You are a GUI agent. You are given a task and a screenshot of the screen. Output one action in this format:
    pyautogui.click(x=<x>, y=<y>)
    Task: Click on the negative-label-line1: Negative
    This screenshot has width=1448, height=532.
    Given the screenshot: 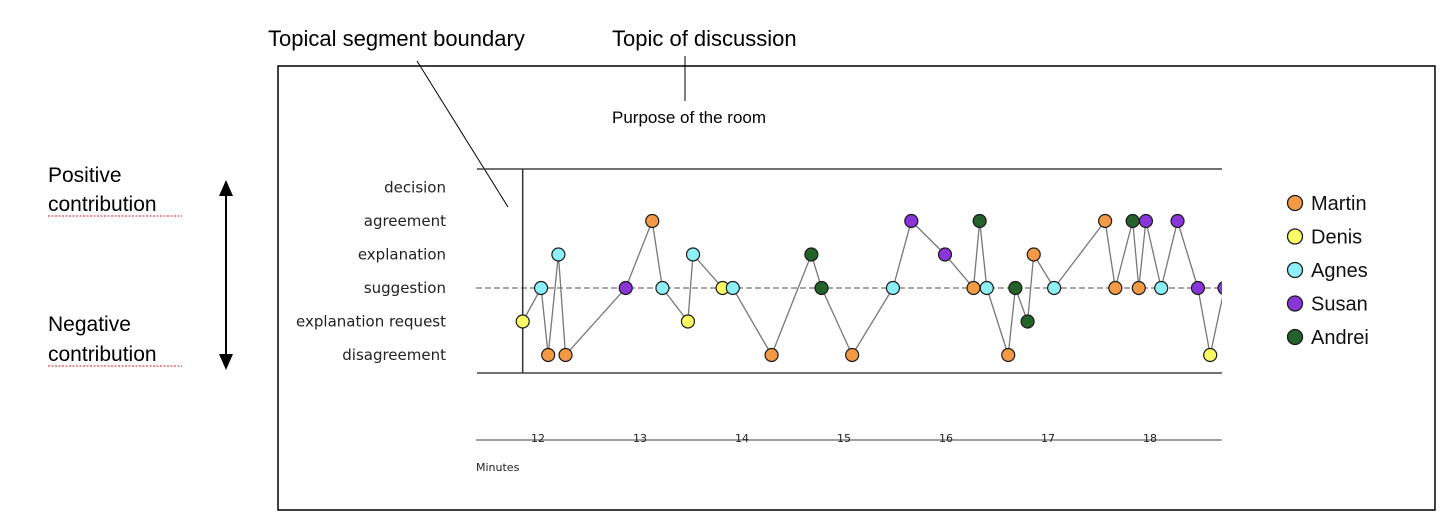 What is the action you would take?
    pyautogui.click(x=89, y=324)
    